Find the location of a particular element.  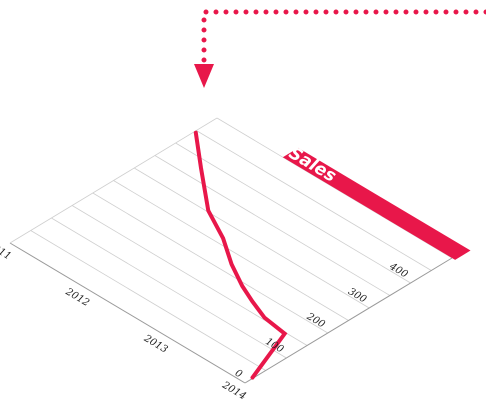

chart-series is located at coordinates (240, 255).